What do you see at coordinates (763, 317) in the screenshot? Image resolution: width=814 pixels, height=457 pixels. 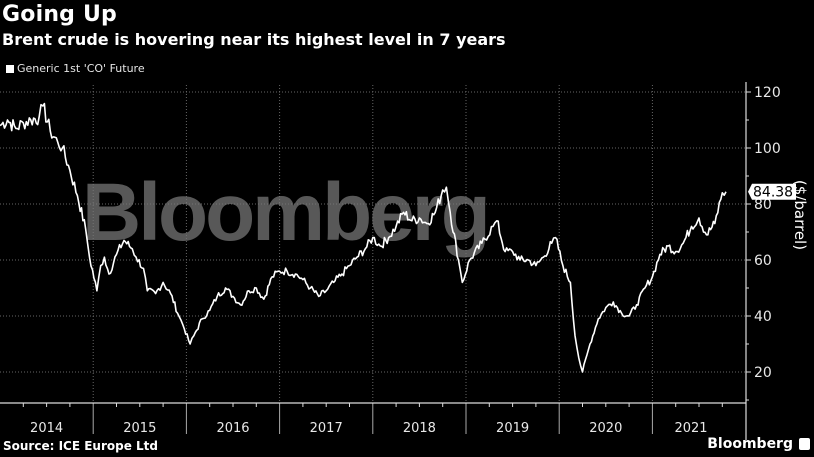 I see `y-tick-label: 40` at bounding box center [763, 317].